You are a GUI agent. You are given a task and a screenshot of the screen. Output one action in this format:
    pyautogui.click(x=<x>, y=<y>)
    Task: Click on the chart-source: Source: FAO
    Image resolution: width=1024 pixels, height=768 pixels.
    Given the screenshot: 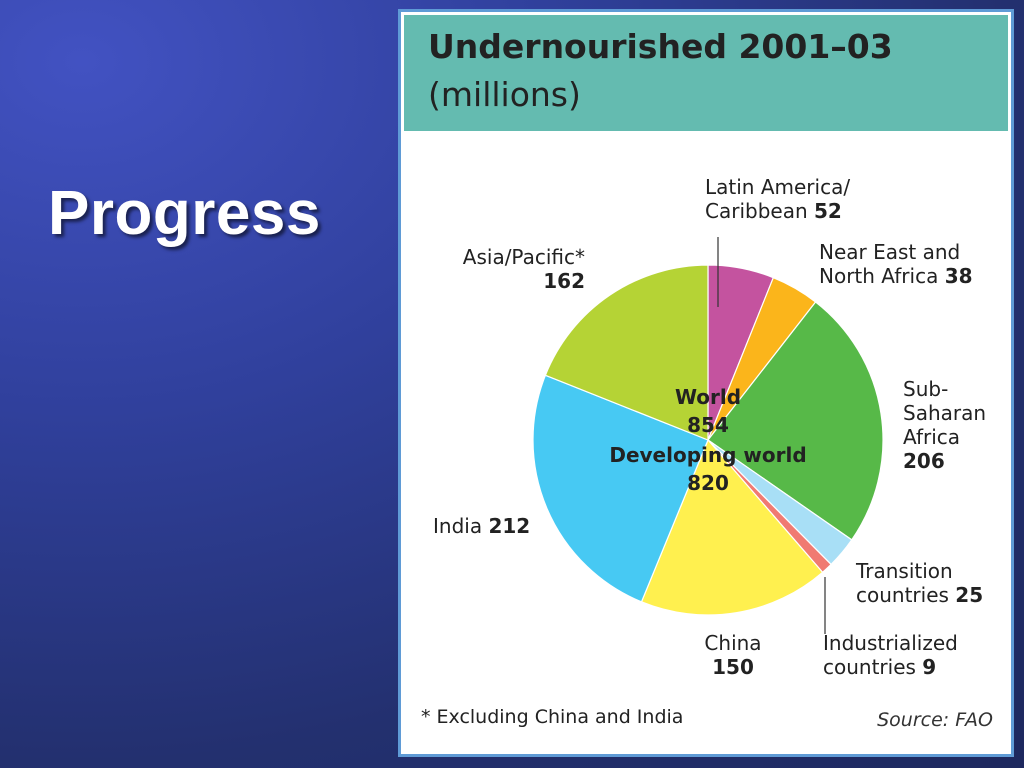 What is the action you would take?
    pyautogui.click(x=935, y=720)
    